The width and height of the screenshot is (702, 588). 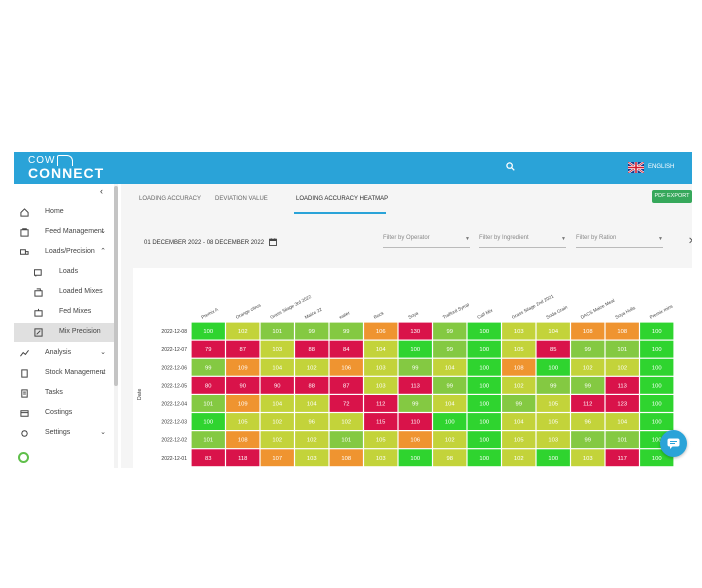 What do you see at coordinates (64, 232) in the screenshot?
I see `sidebar-item-feed-management: Feed Management ⌄` at bounding box center [64, 232].